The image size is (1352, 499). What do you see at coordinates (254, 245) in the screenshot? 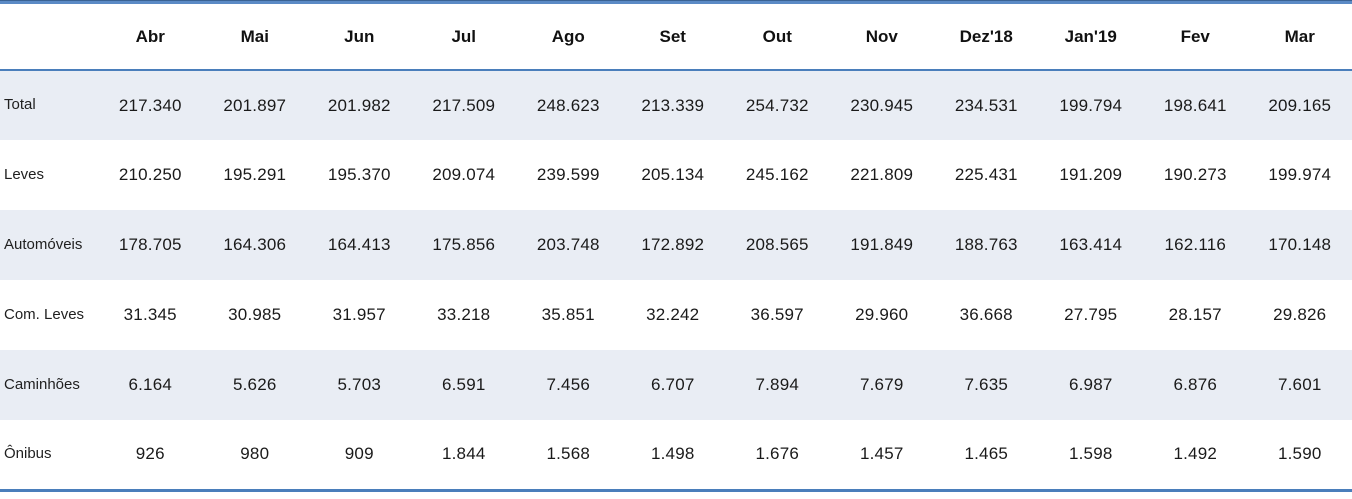
I see `value-cell: 164.306` at bounding box center [254, 245].